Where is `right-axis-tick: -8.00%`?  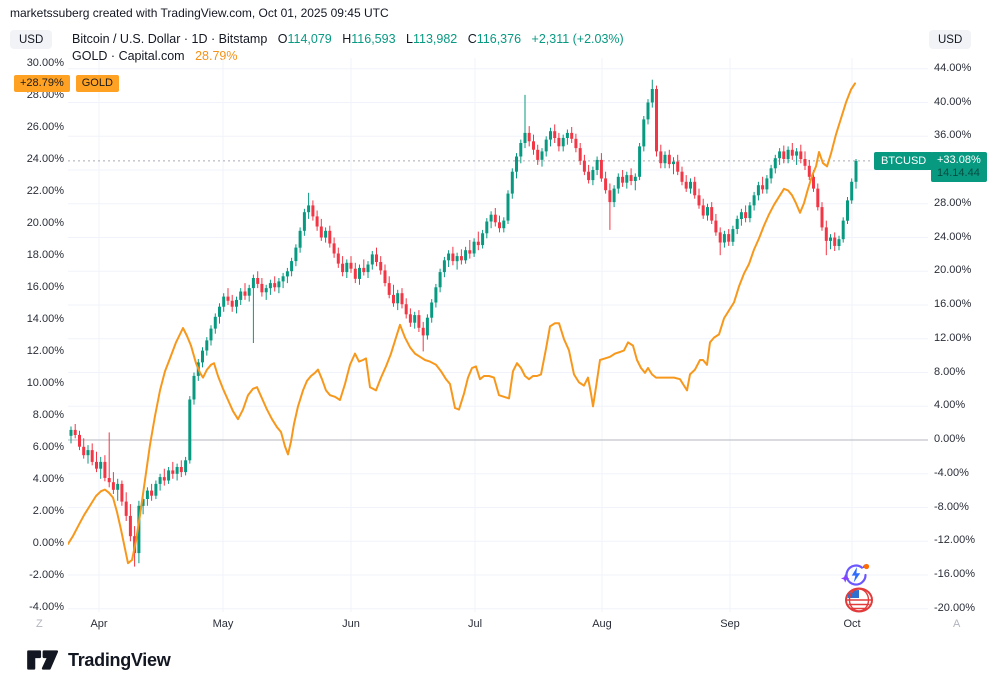
right-axis-tick: -8.00% is located at coordinates (951, 506).